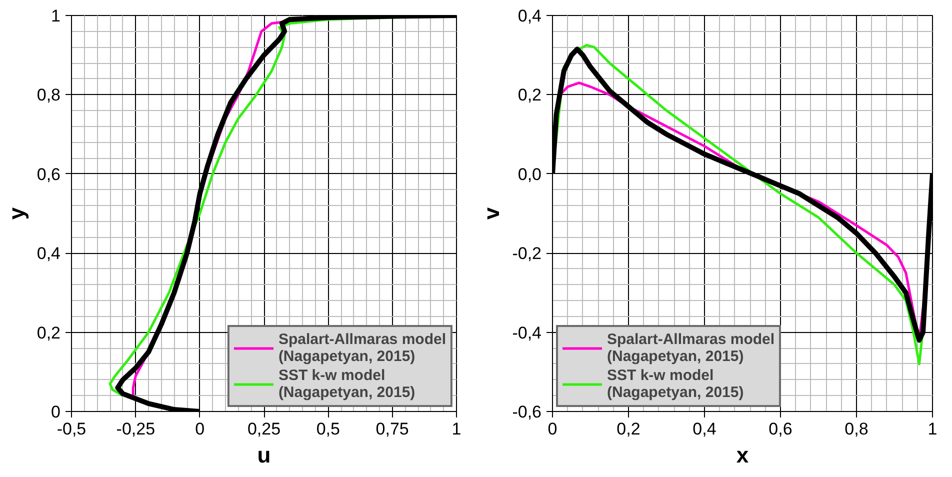  Describe the element at coordinates (527, 254) in the screenshot. I see `y-tick-label: -0,2` at that location.